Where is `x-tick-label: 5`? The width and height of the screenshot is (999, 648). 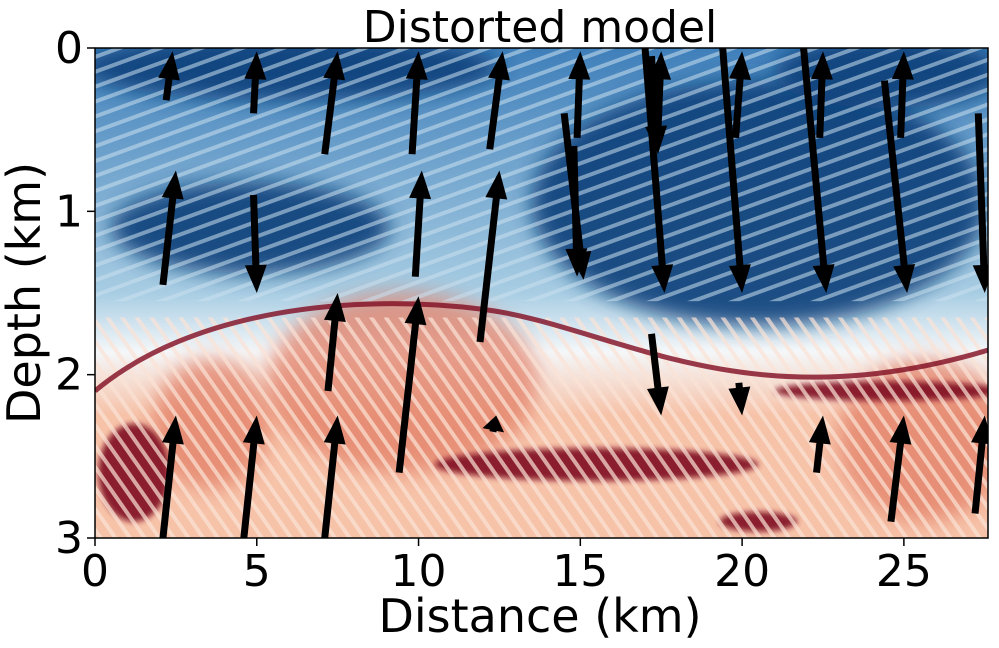 x-tick-label: 5 is located at coordinates (257, 571).